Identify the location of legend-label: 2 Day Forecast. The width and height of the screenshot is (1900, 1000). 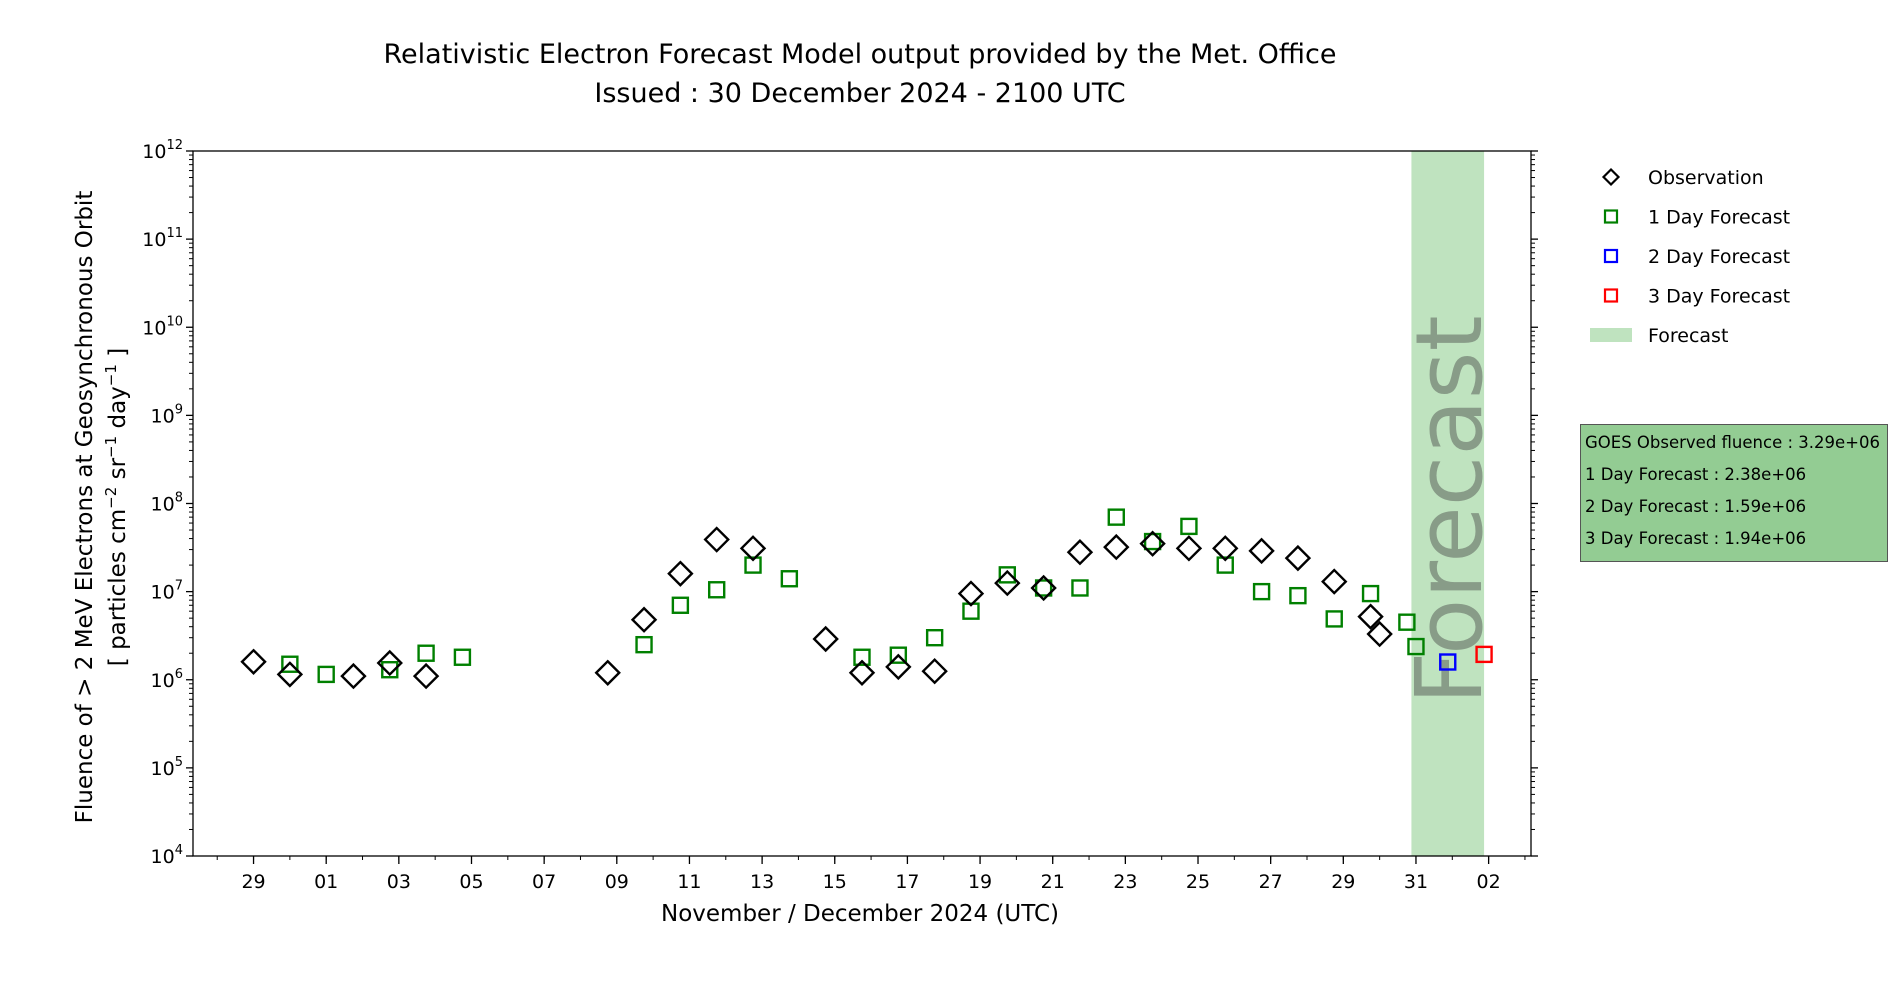
(1719, 257).